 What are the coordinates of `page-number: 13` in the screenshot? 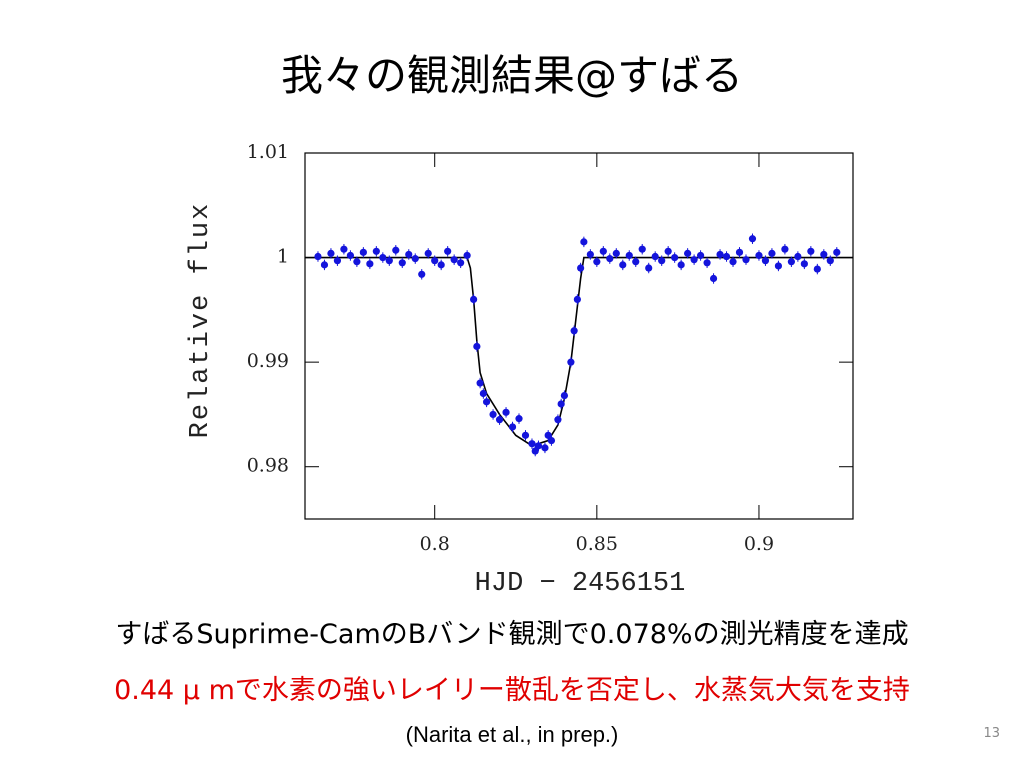 It's located at (991, 733).